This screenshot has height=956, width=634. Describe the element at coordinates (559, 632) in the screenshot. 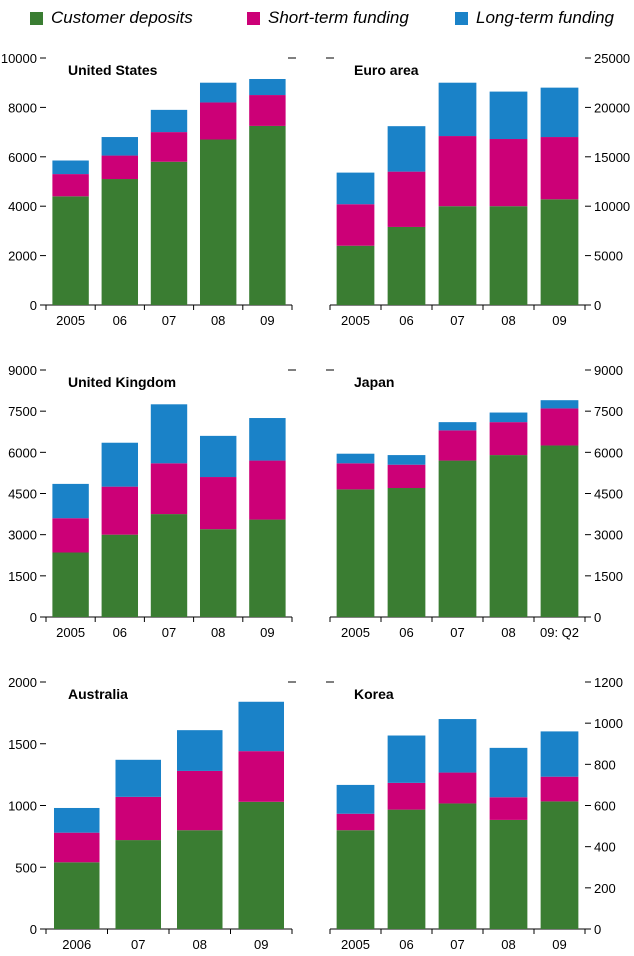

I see `x-tick-label: 09: Q2` at that location.